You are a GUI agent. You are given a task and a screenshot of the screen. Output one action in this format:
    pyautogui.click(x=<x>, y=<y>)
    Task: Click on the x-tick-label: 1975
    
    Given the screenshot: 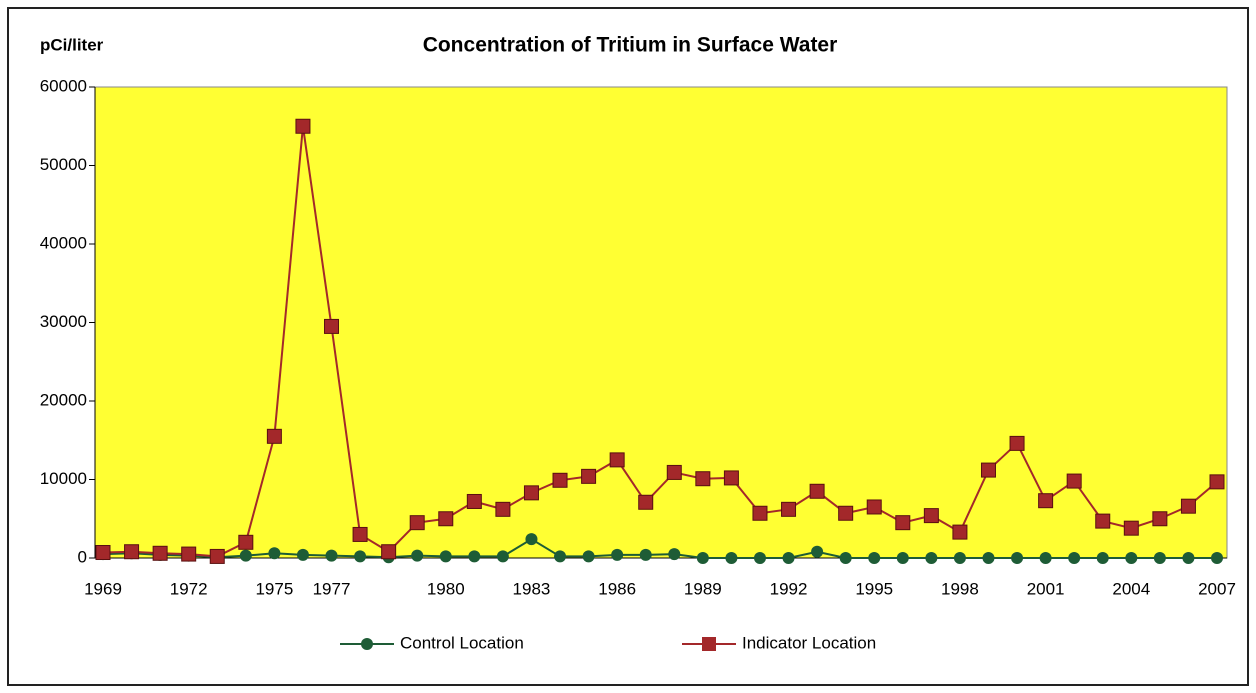 What is the action you would take?
    pyautogui.click(x=274, y=588)
    